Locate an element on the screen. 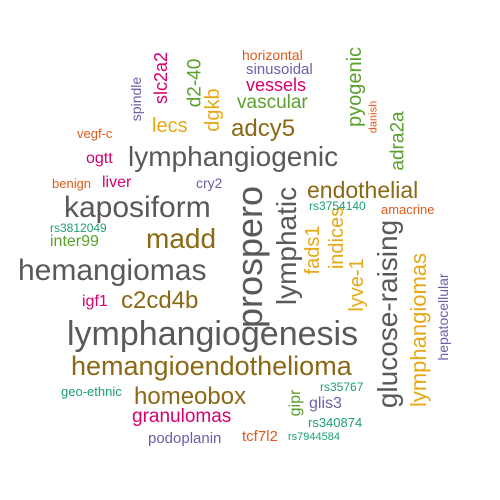 The height and width of the screenshot is (500, 500). word-hemangioendothelioma: hemangioendothelioma is located at coordinates (211, 366).